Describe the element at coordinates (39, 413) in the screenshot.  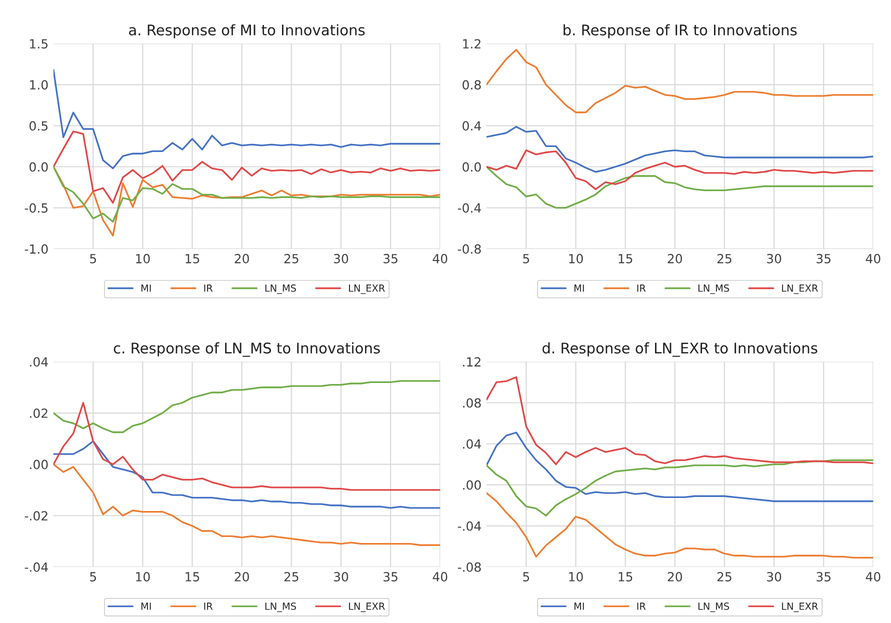
I see `y-tick-label: .02` at that location.